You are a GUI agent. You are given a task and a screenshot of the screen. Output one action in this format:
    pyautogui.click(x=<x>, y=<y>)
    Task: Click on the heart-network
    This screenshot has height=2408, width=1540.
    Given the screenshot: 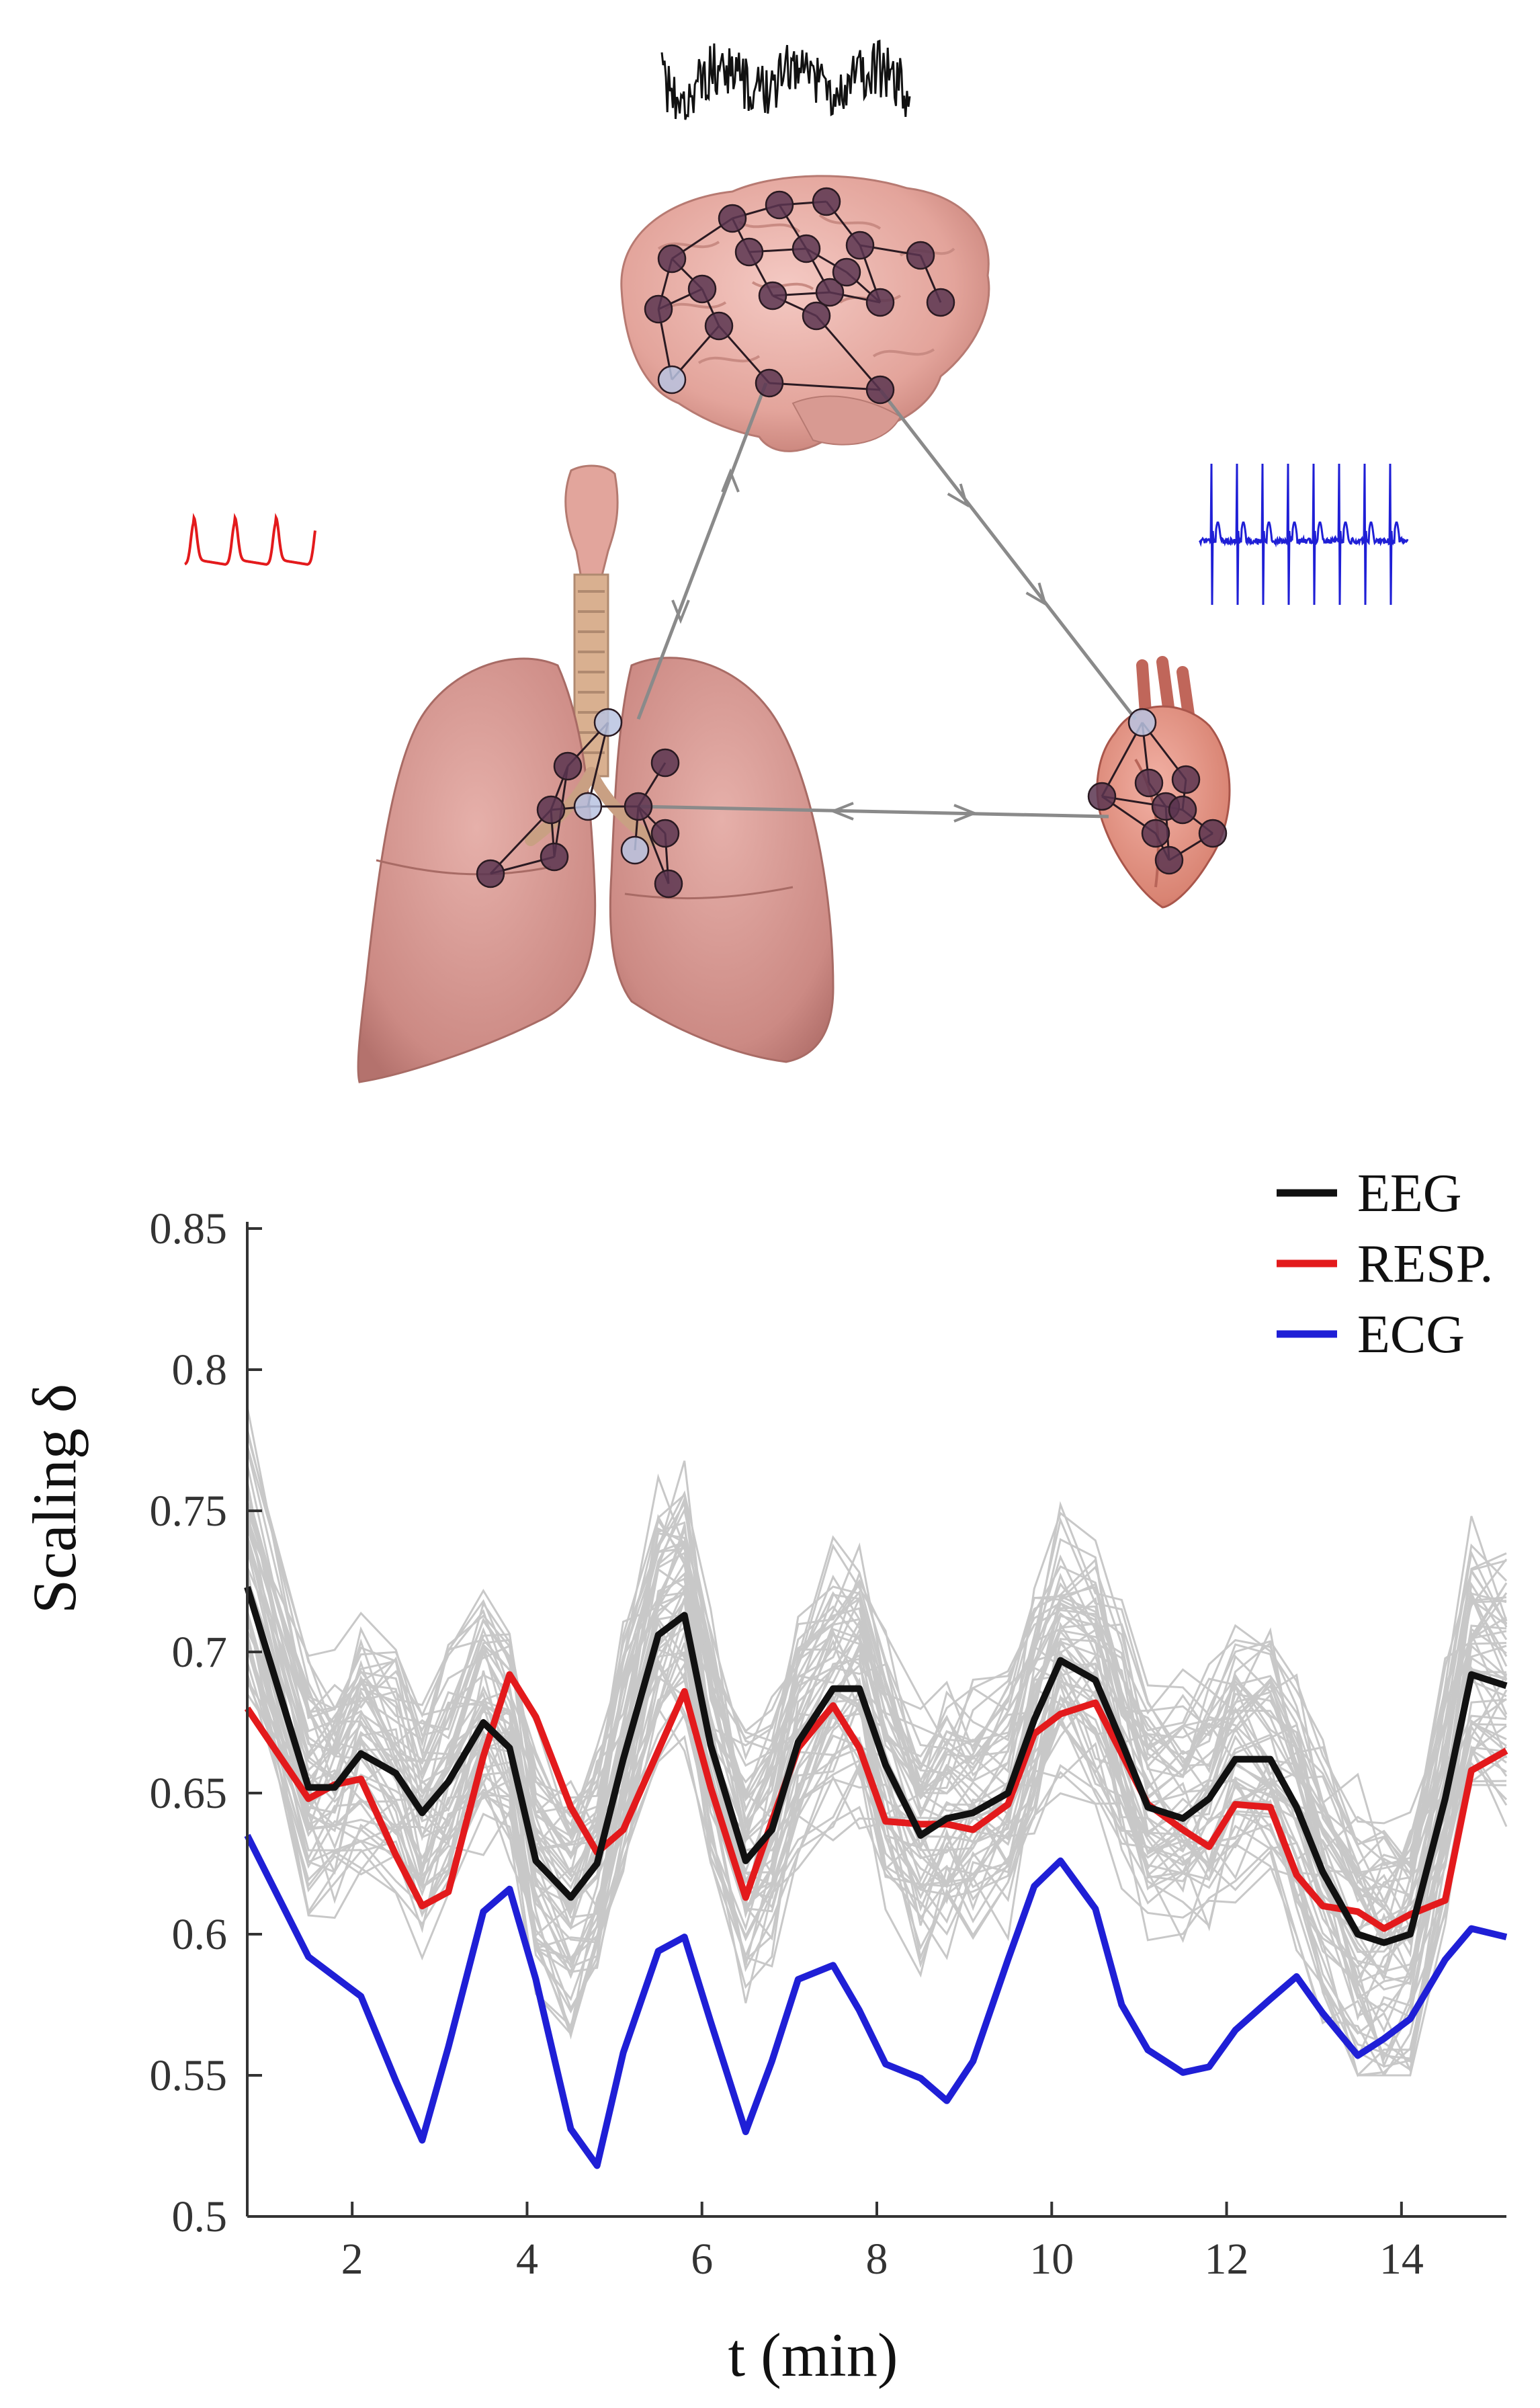 What is the action you would take?
    pyautogui.click(x=1157, y=792)
    